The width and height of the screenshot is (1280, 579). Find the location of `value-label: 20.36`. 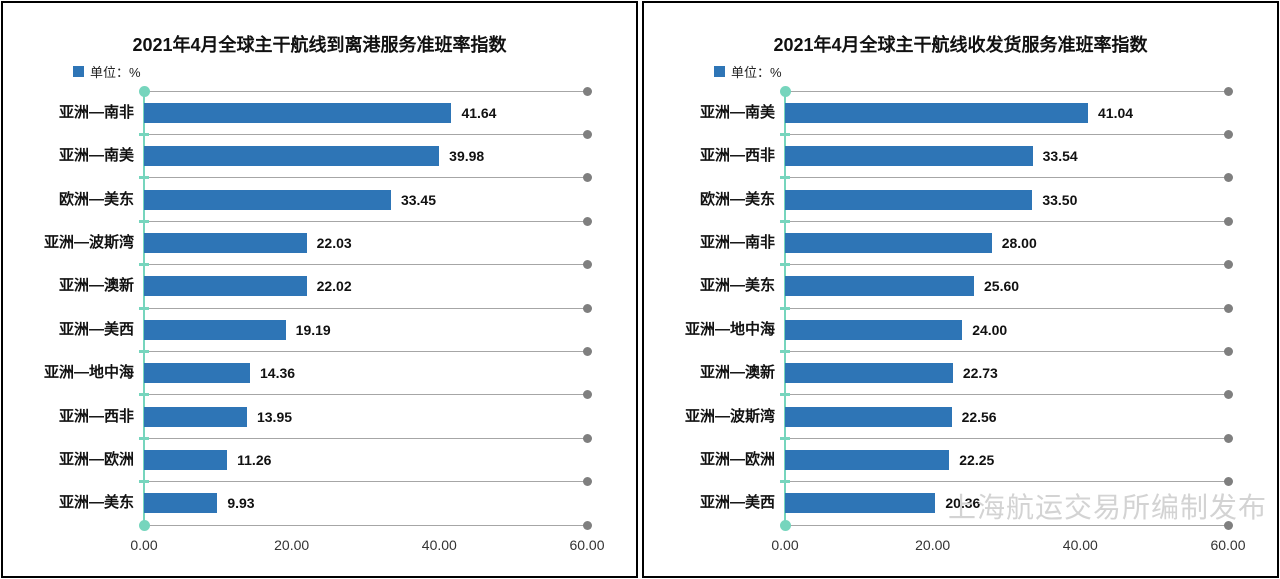

value-label: 20.36 is located at coordinates (963, 503).